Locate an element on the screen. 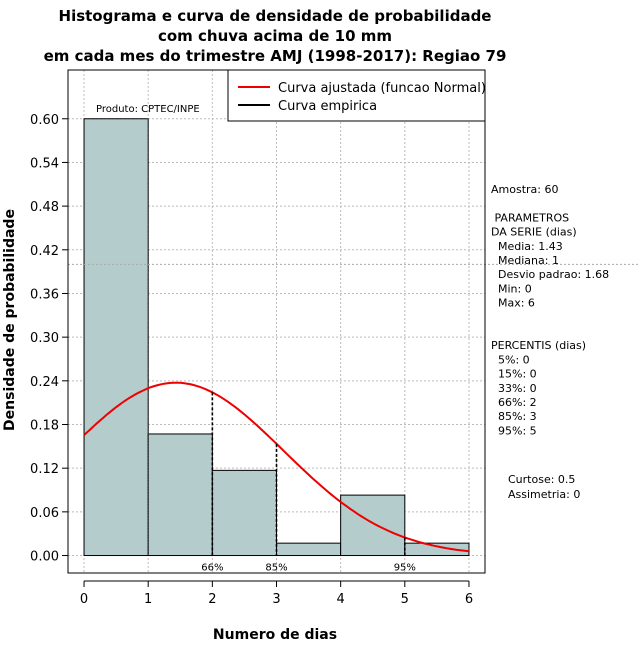 The image size is (640, 660). x-tick-label: 3 is located at coordinates (276, 599).